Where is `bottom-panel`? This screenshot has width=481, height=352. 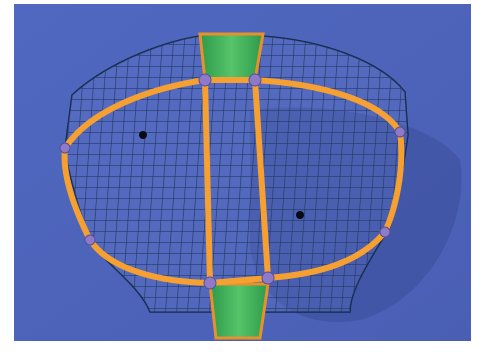
bottom-panel is located at coordinates (239, 311).